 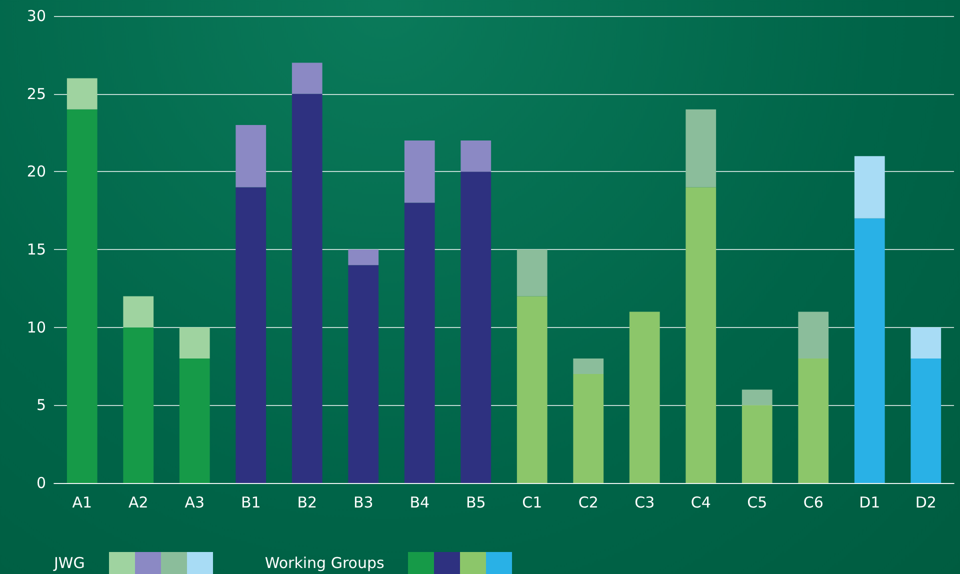 I want to click on y-tick-label: 10, so click(x=36, y=327).